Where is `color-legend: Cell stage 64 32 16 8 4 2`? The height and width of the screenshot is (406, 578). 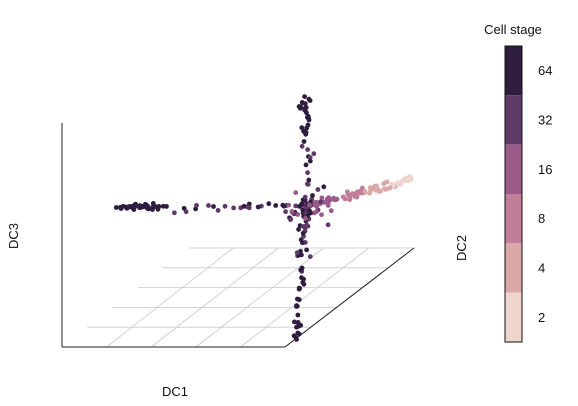 color-legend: Cell stage 64 32 16 8 4 2 is located at coordinates (518, 182).